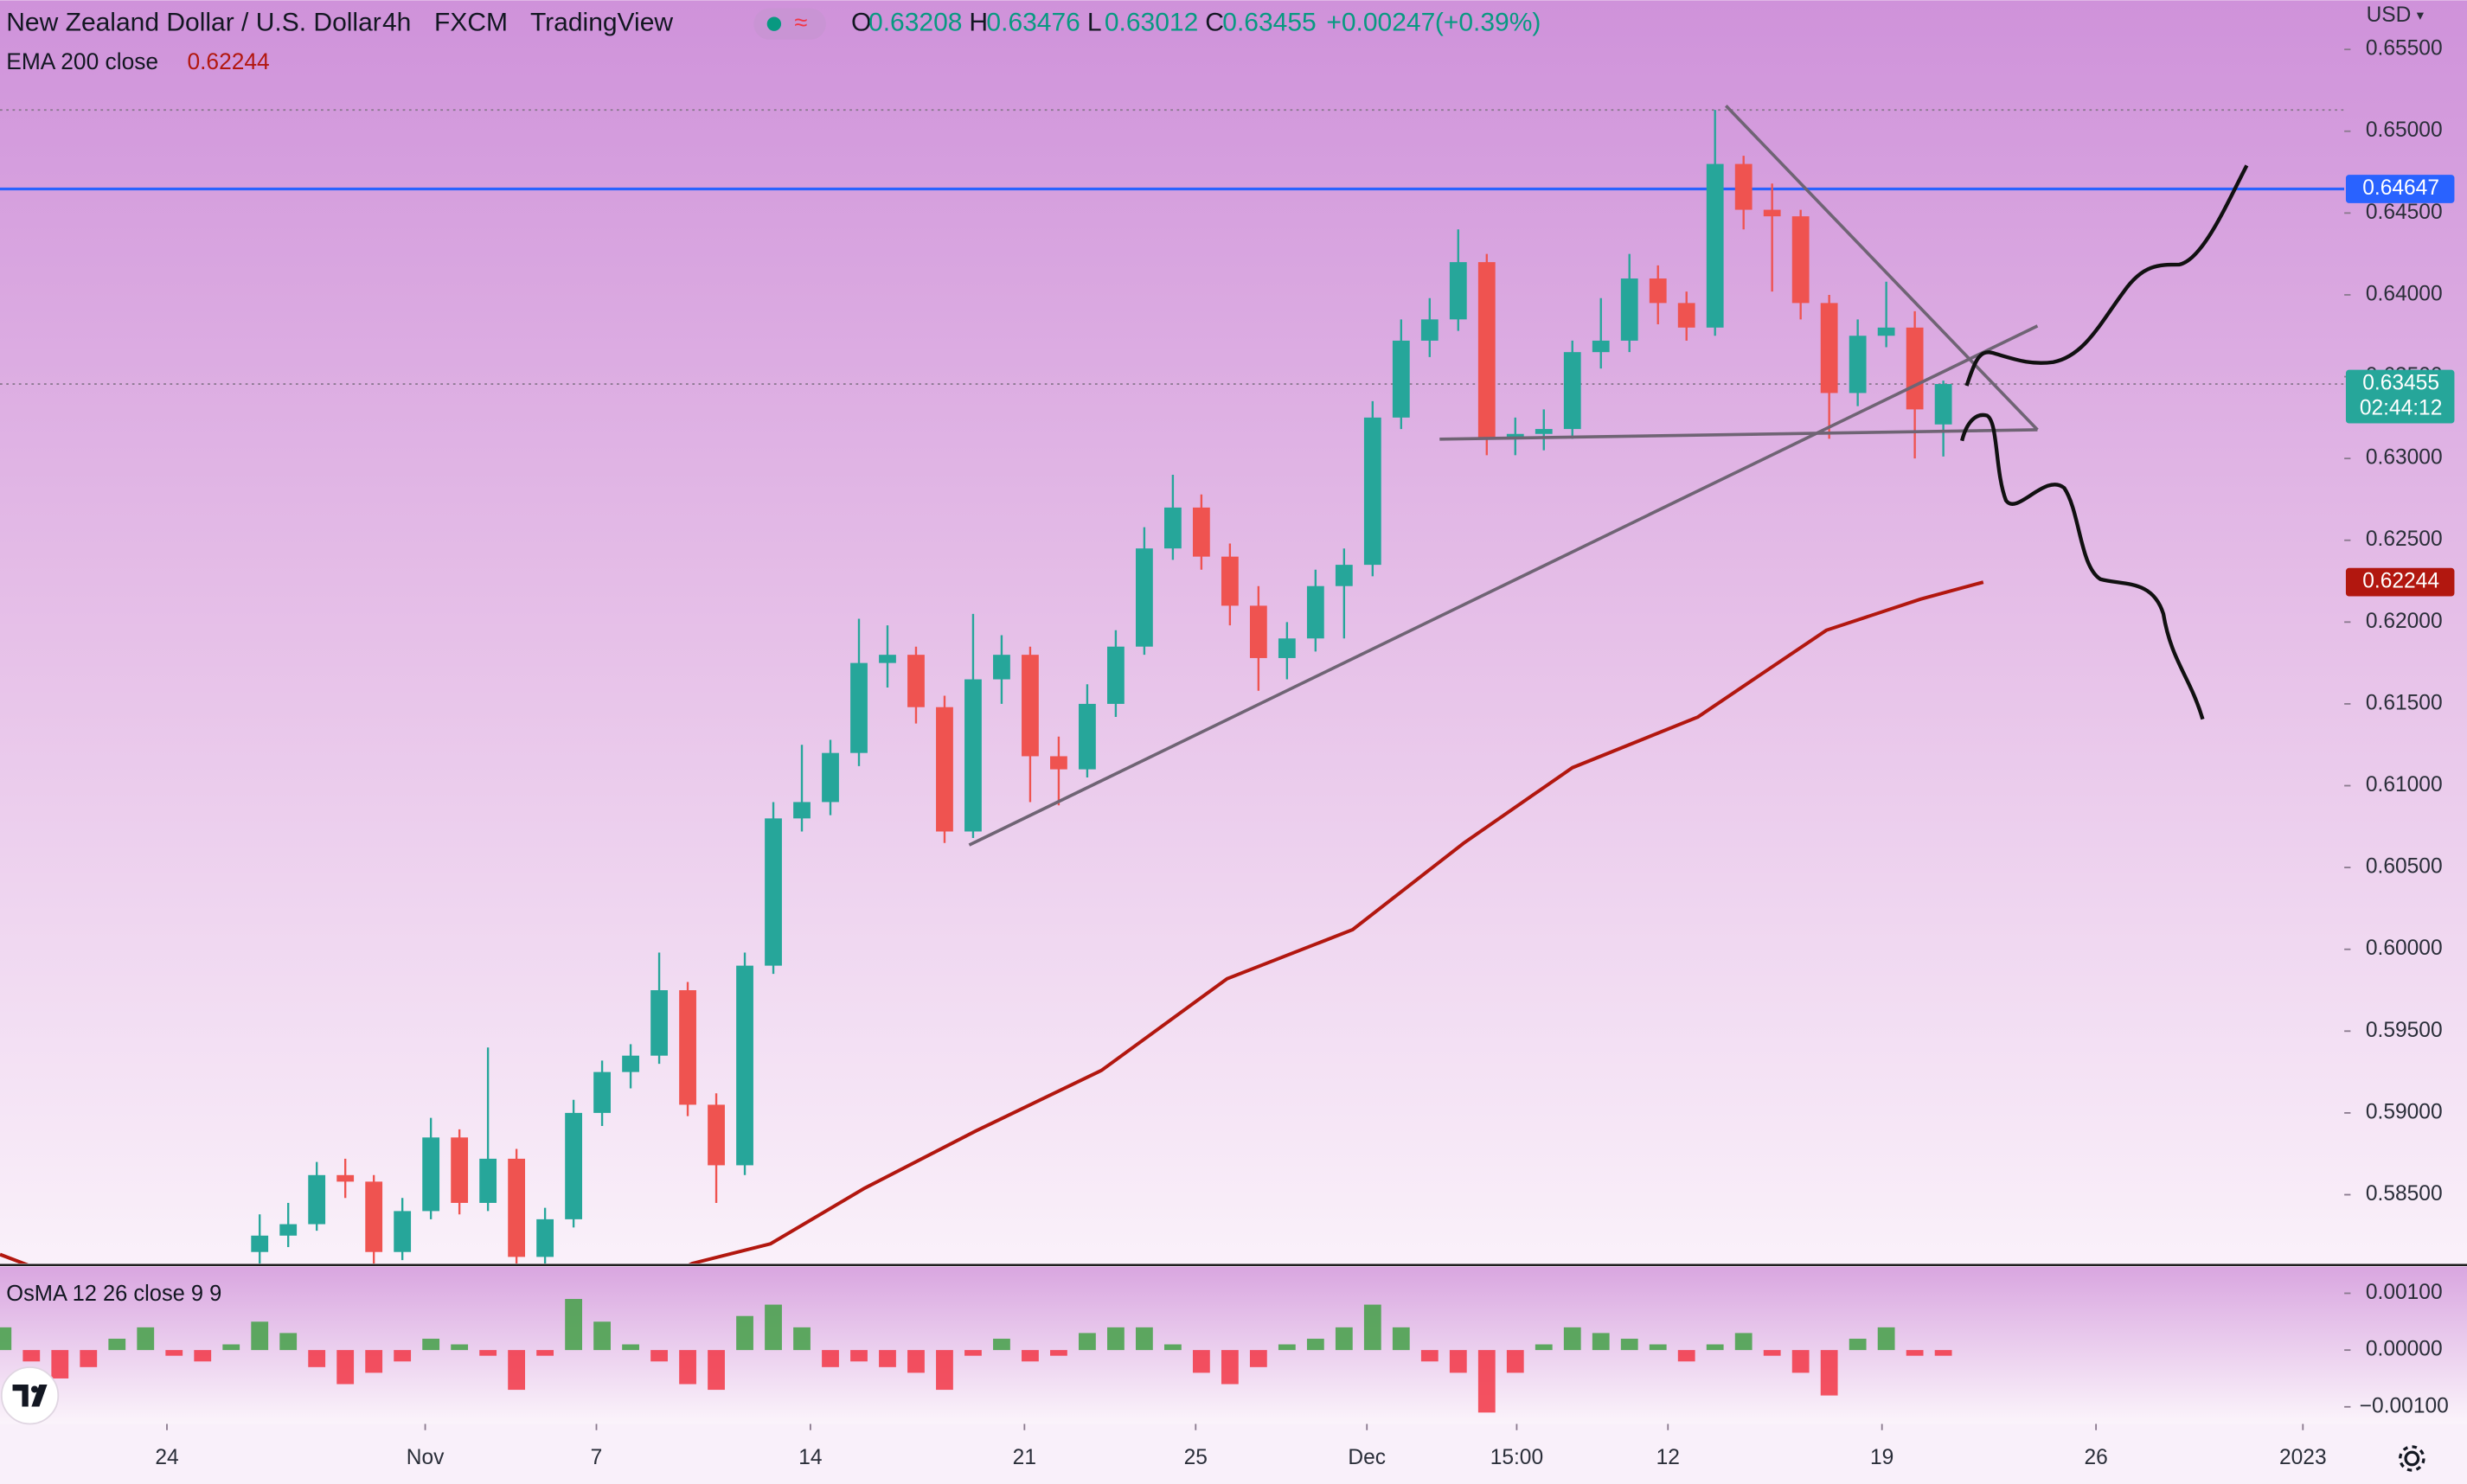 Image resolution: width=2467 pixels, height=1484 pixels. Describe the element at coordinates (1233, 1345) in the screenshot. I see `oscillator-pane` at that location.